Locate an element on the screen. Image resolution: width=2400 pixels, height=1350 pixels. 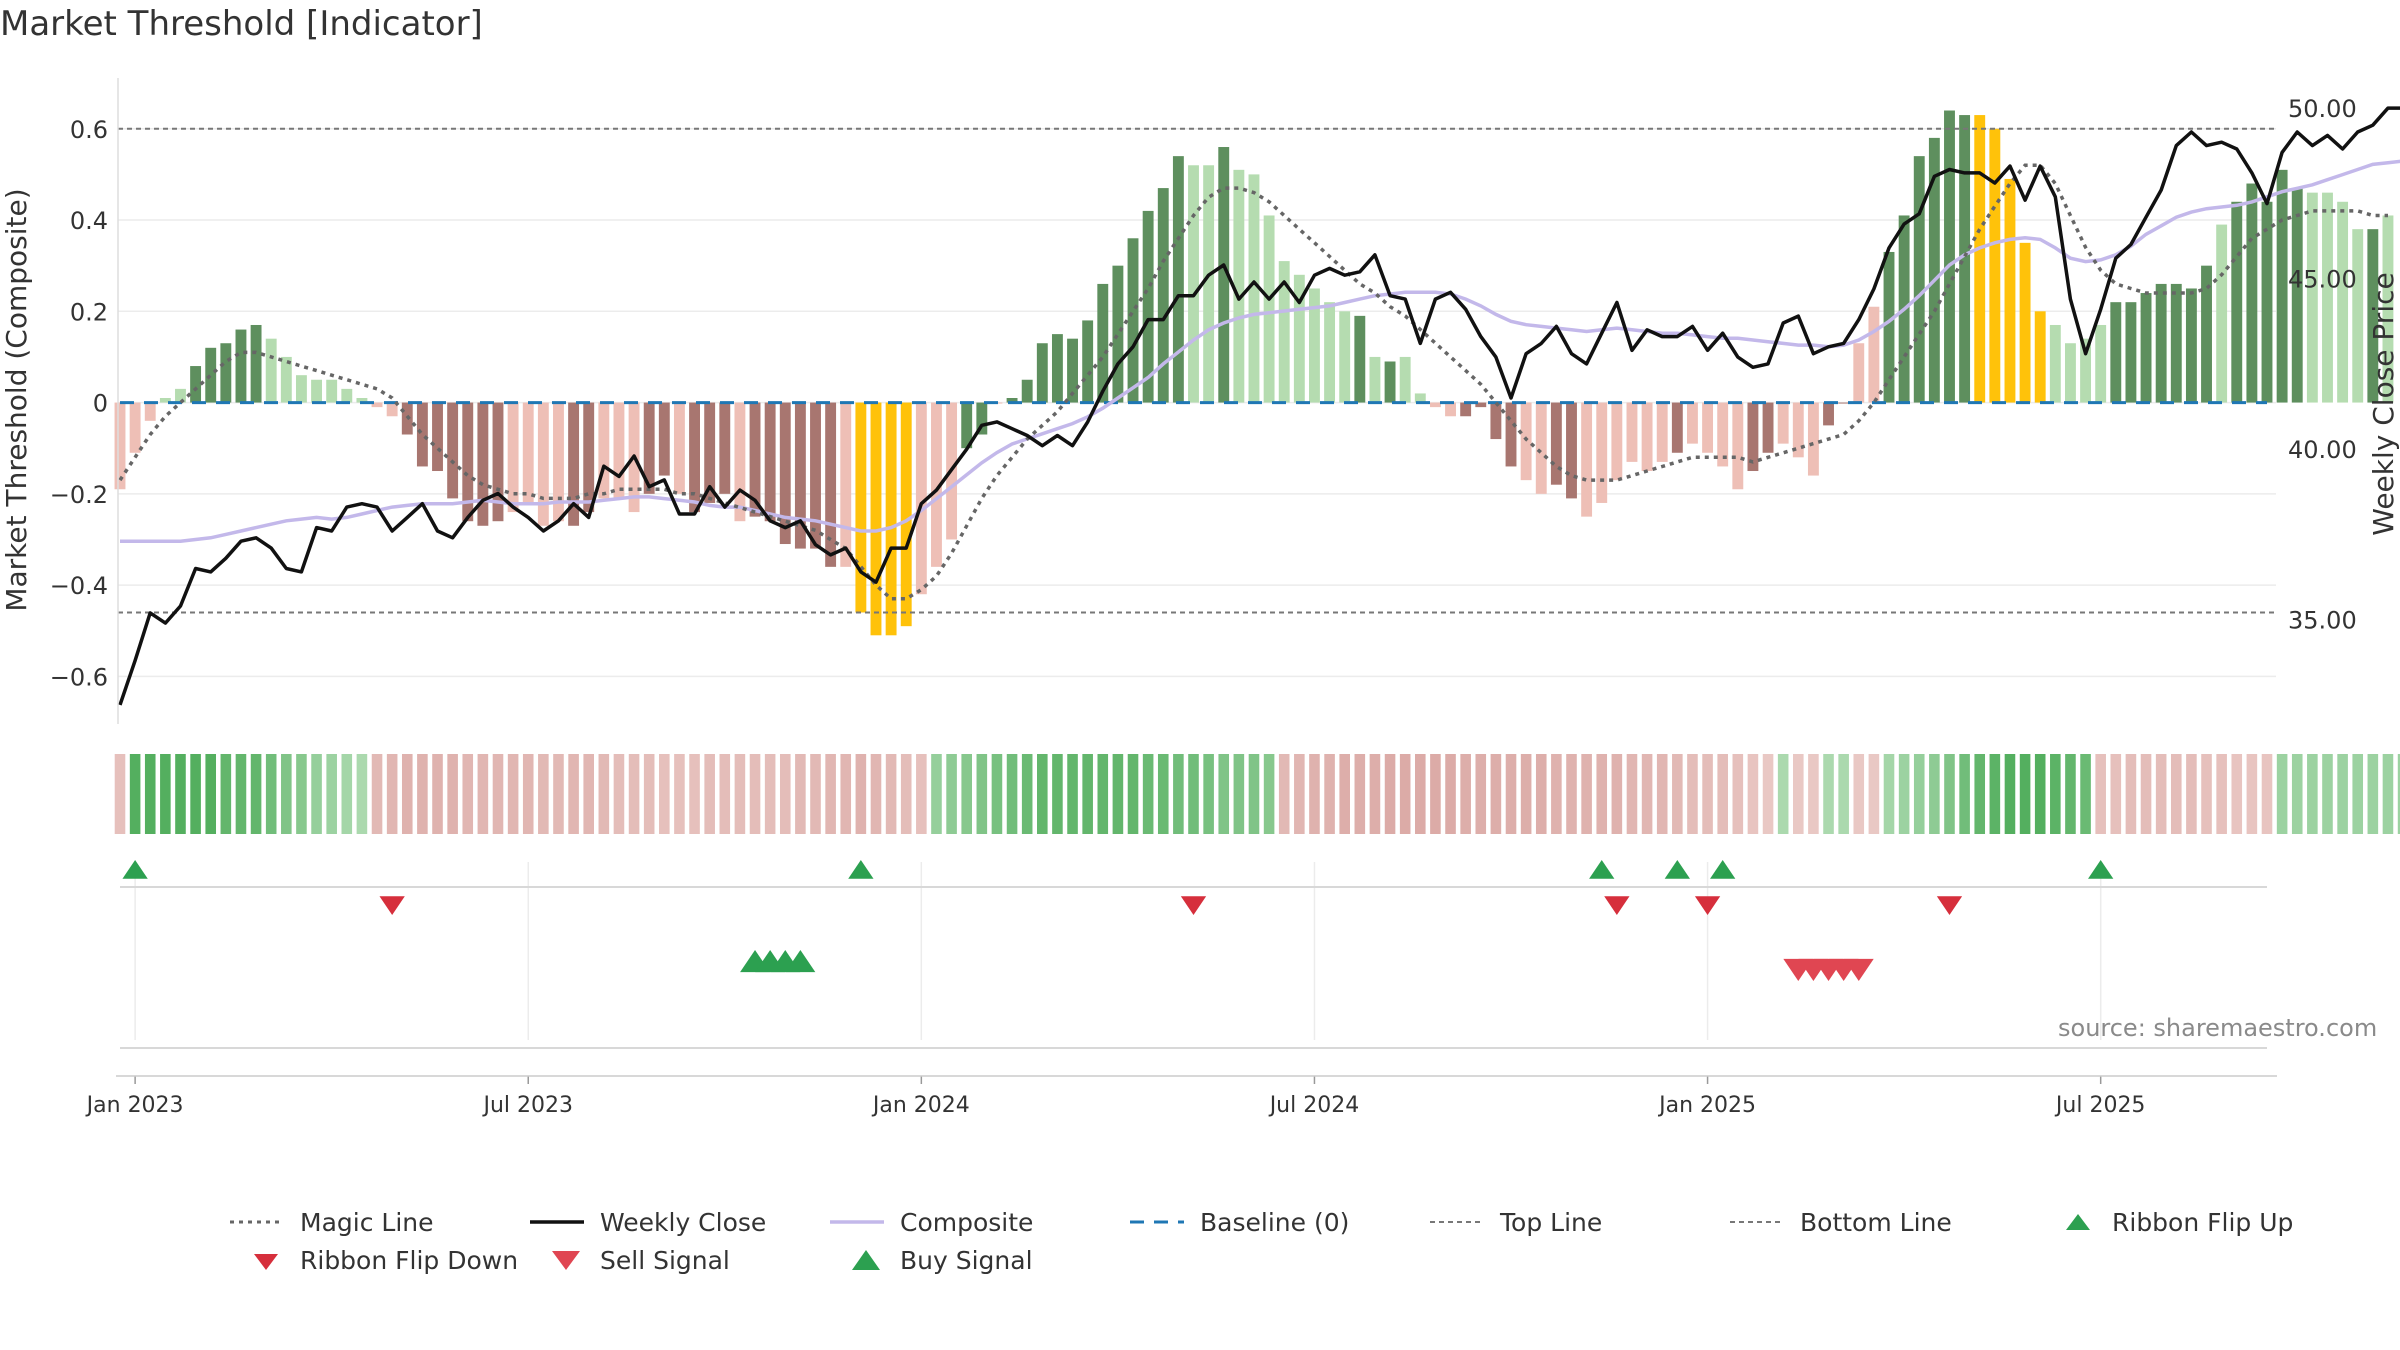
left-tick-label: 0.4 is located at coordinates (89, 221).